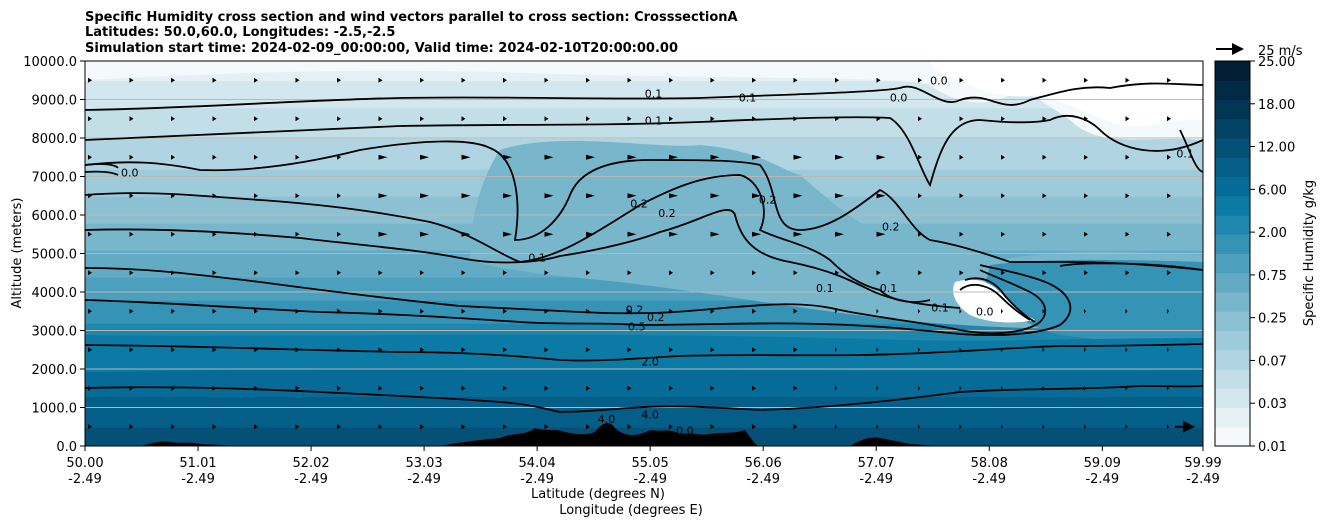  Describe the element at coordinates (197, 463) in the screenshot. I see `x-tick-label-lat: 51.01` at that location.